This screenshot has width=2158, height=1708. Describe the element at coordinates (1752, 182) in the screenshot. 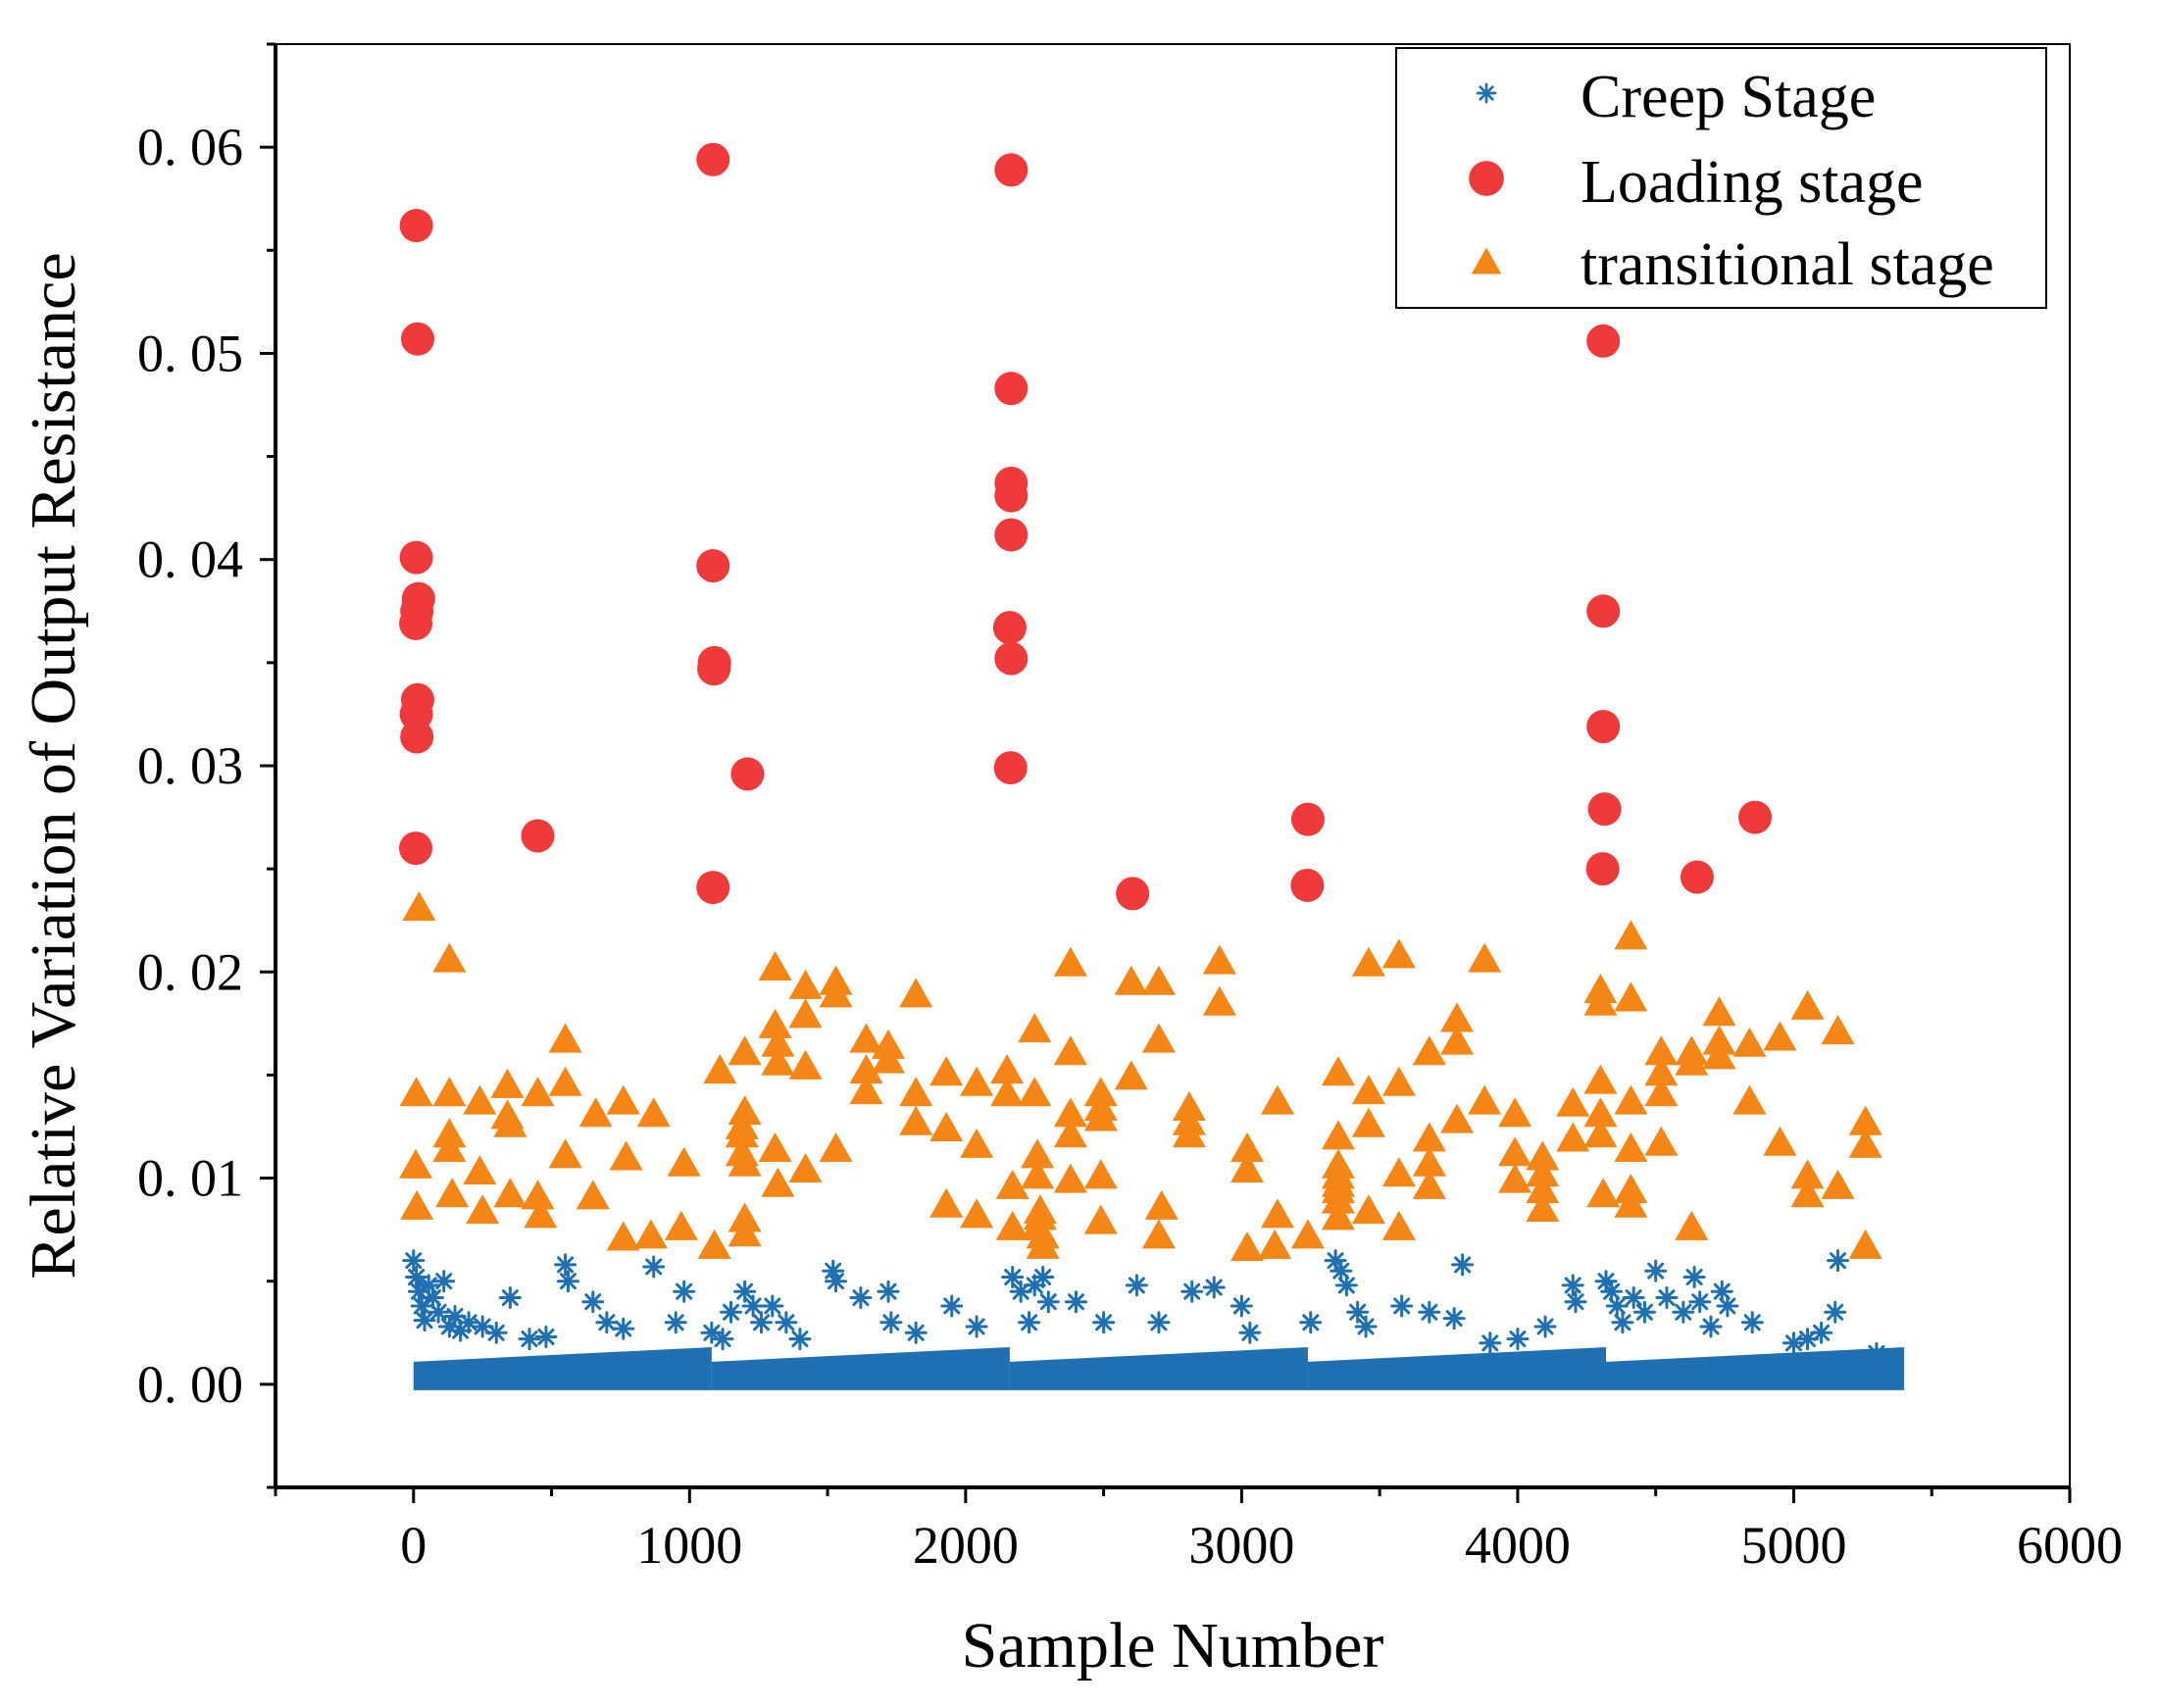

I see `legend-label-loading: Loading stage` at that location.